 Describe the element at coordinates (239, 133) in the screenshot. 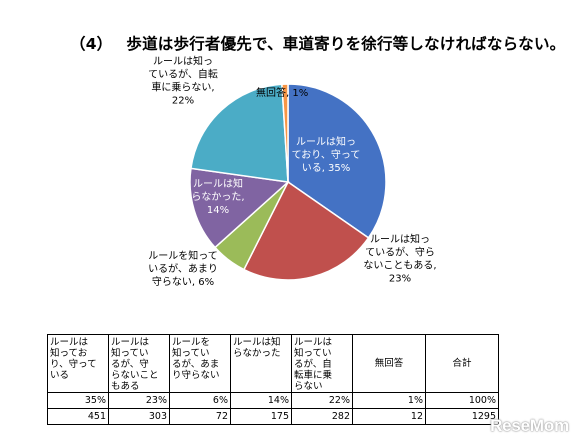

I see `slice-no-bicycle` at that location.